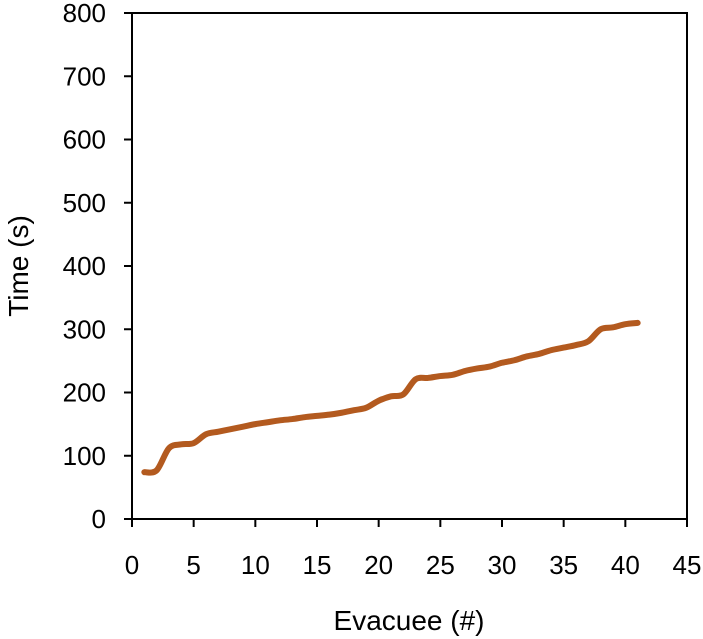  I want to click on y-tick-label: 700, so click(84, 76).